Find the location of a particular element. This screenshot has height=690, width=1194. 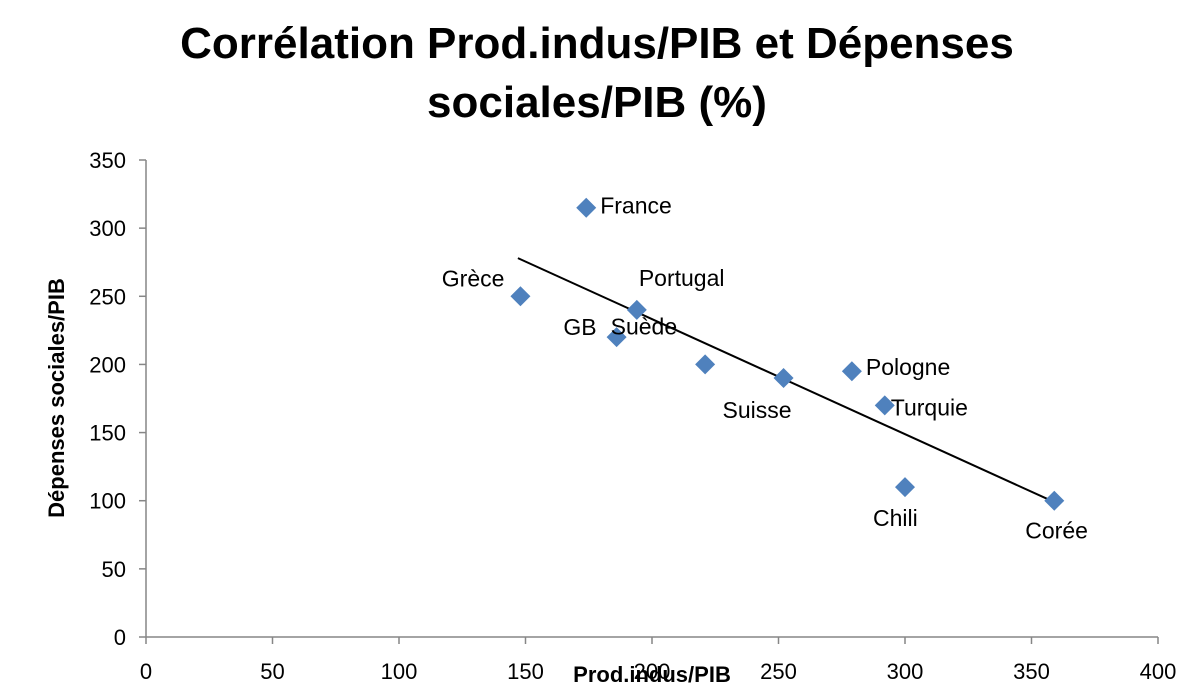

point-label-suisse: Suisse is located at coordinates (757, 410).